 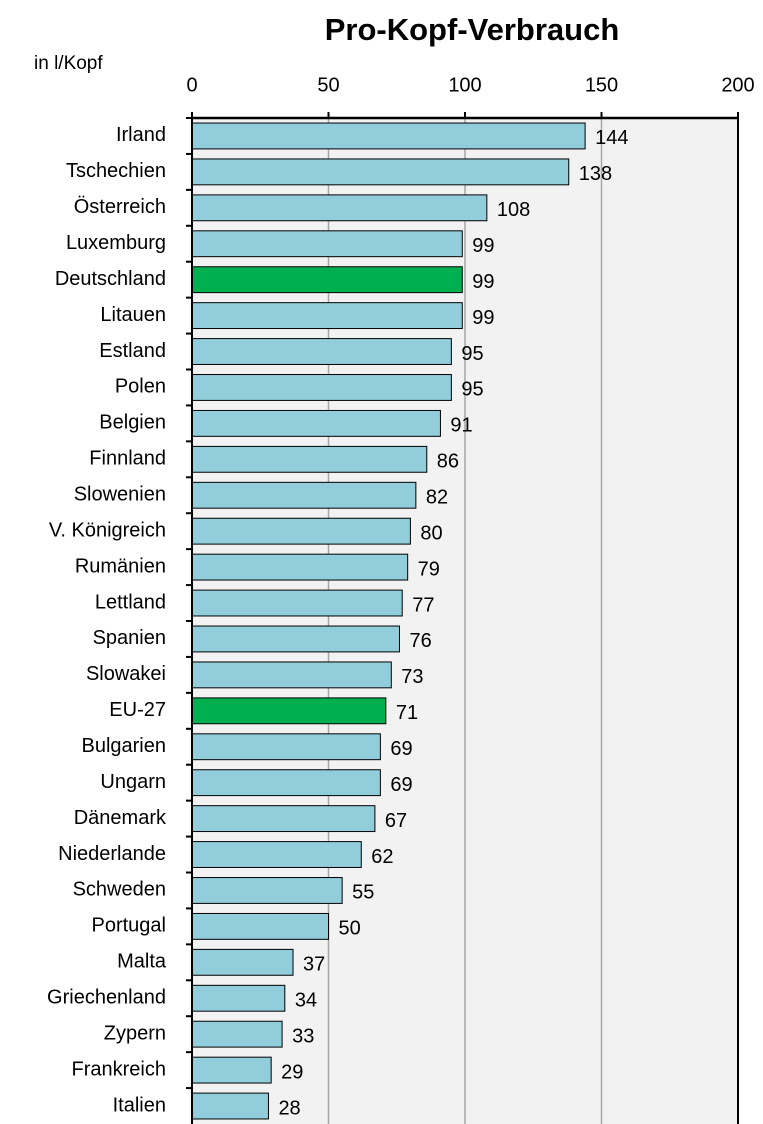 I want to click on category-label: Österreich, so click(x=120, y=207).